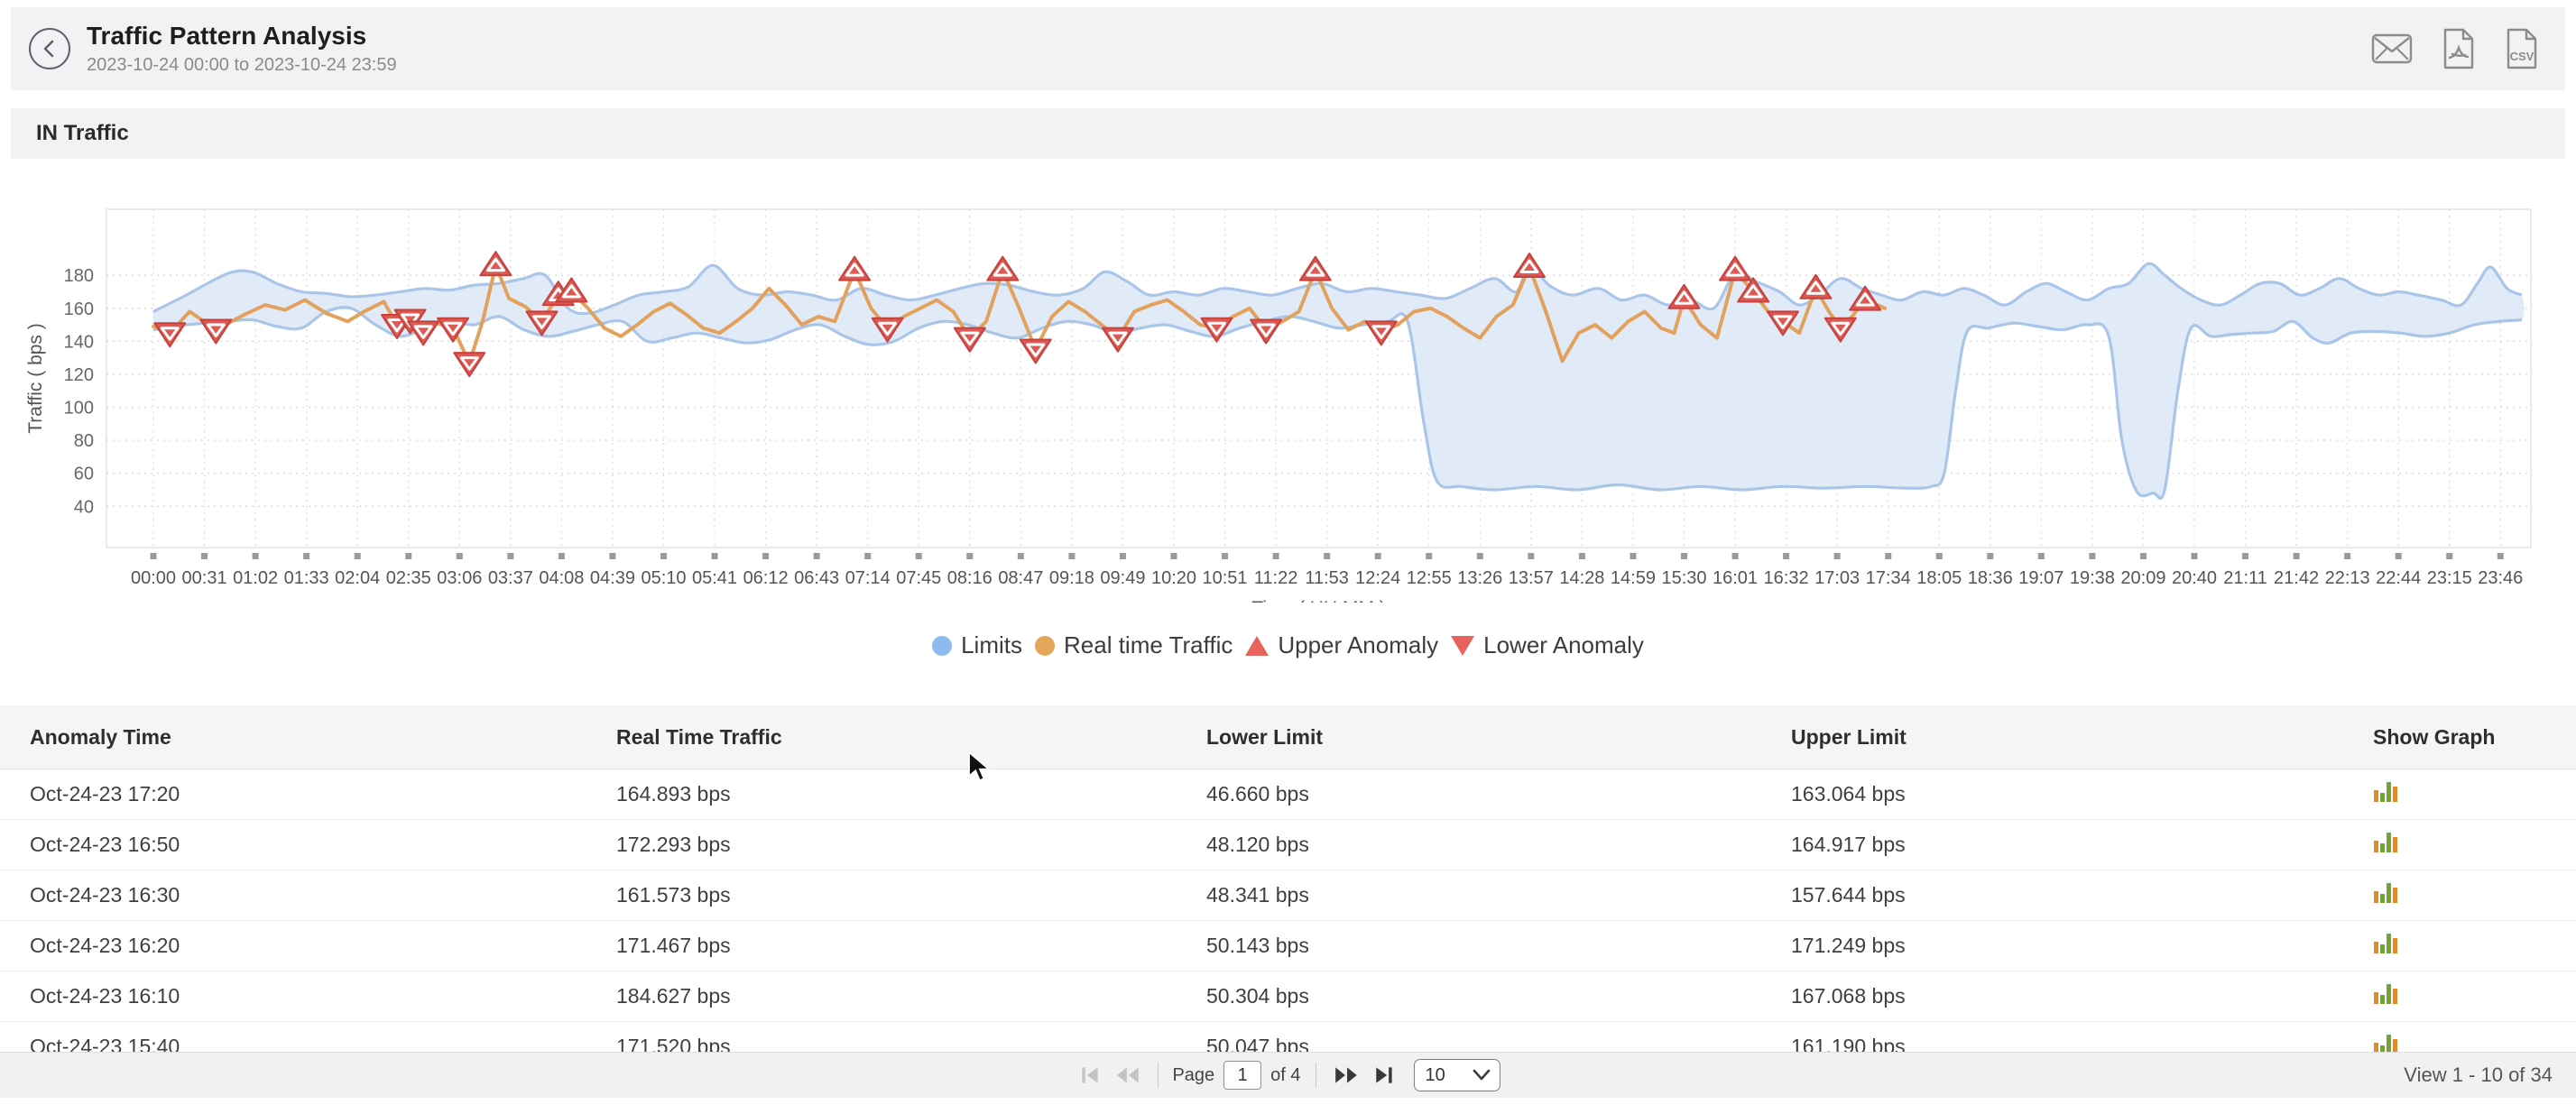 Image resolution: width=2576 pixels, height=1114 pixels. I want to click on svg-text: 160, so click(79, 309).